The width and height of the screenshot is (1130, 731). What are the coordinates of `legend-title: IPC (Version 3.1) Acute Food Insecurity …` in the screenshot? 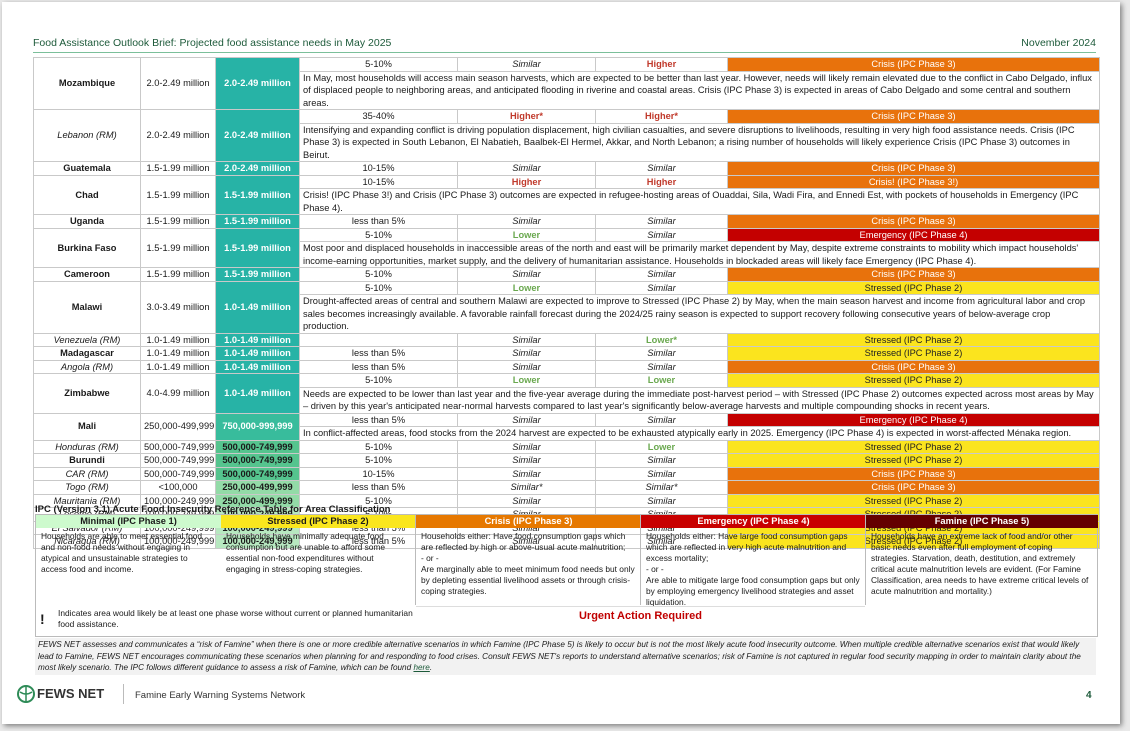 It's located at (213, 509).